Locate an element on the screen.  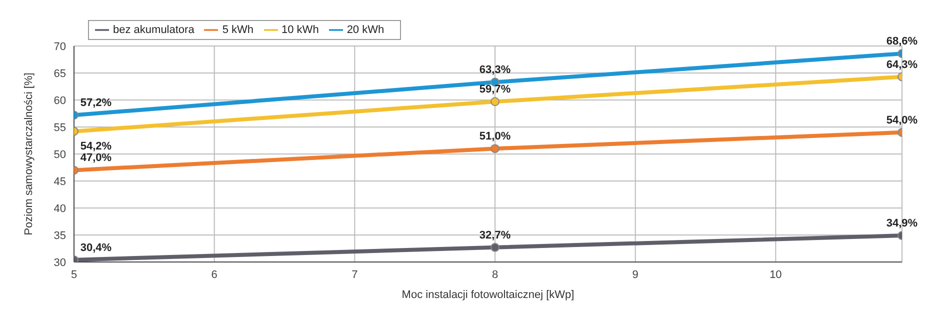
x-tick-label: 10 is located at coordinates (776, 274).